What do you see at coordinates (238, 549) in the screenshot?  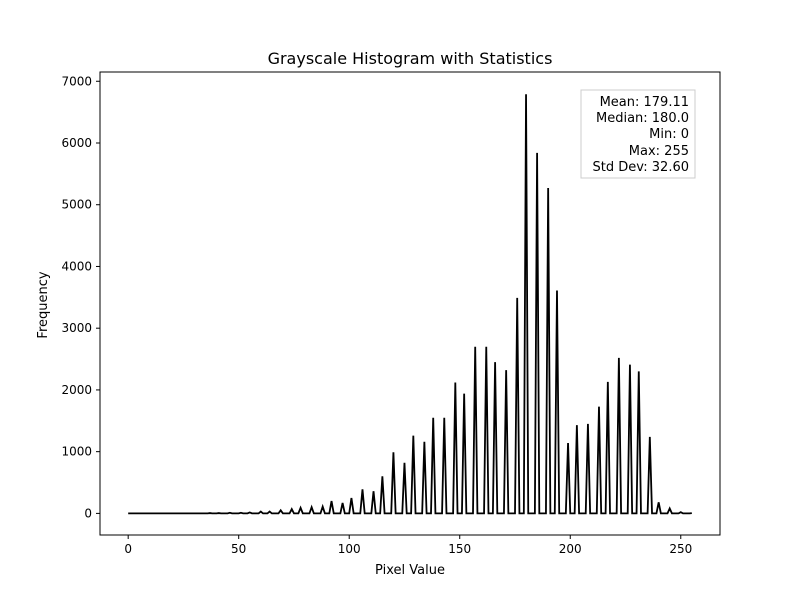 I see `x-tick-label-50: 50` at bounding box center [238, 549].